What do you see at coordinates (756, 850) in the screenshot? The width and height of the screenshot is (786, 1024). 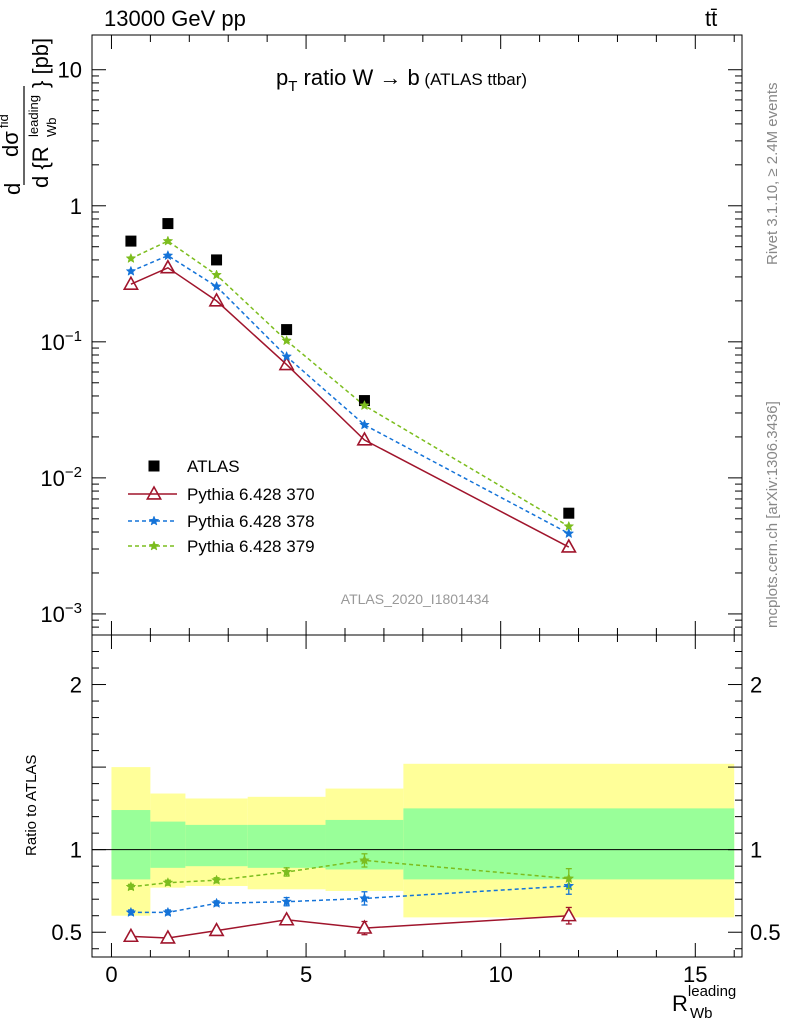 I see `ratio-y-tick-label-right: 1` at bounding box center [756, 850].